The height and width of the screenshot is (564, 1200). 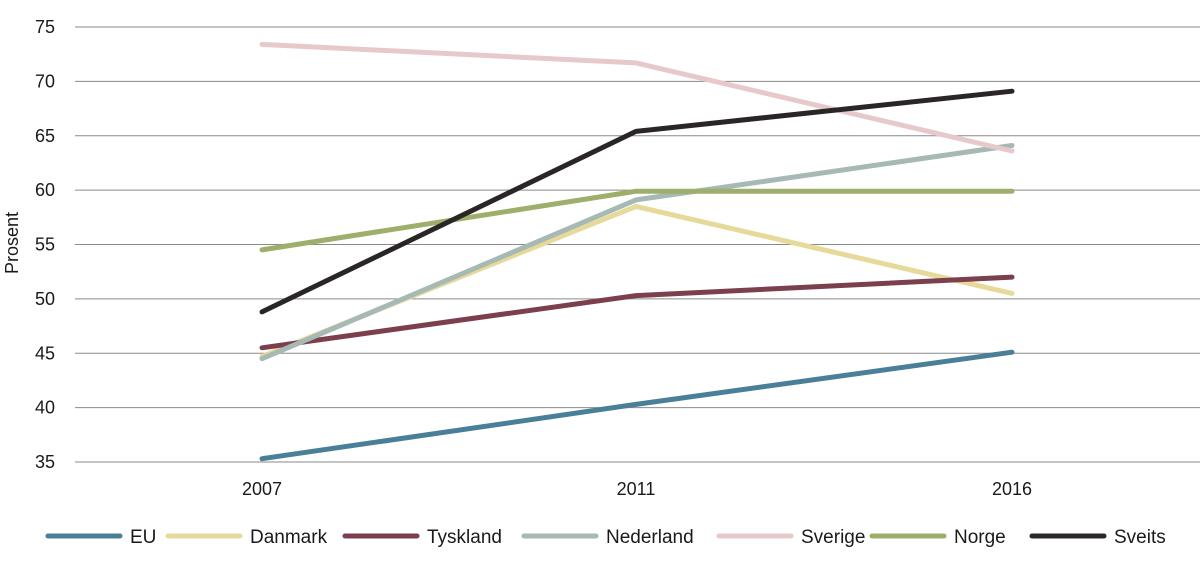 I want to click on y-axis-label: Prosent, so click(x=12, y=243).